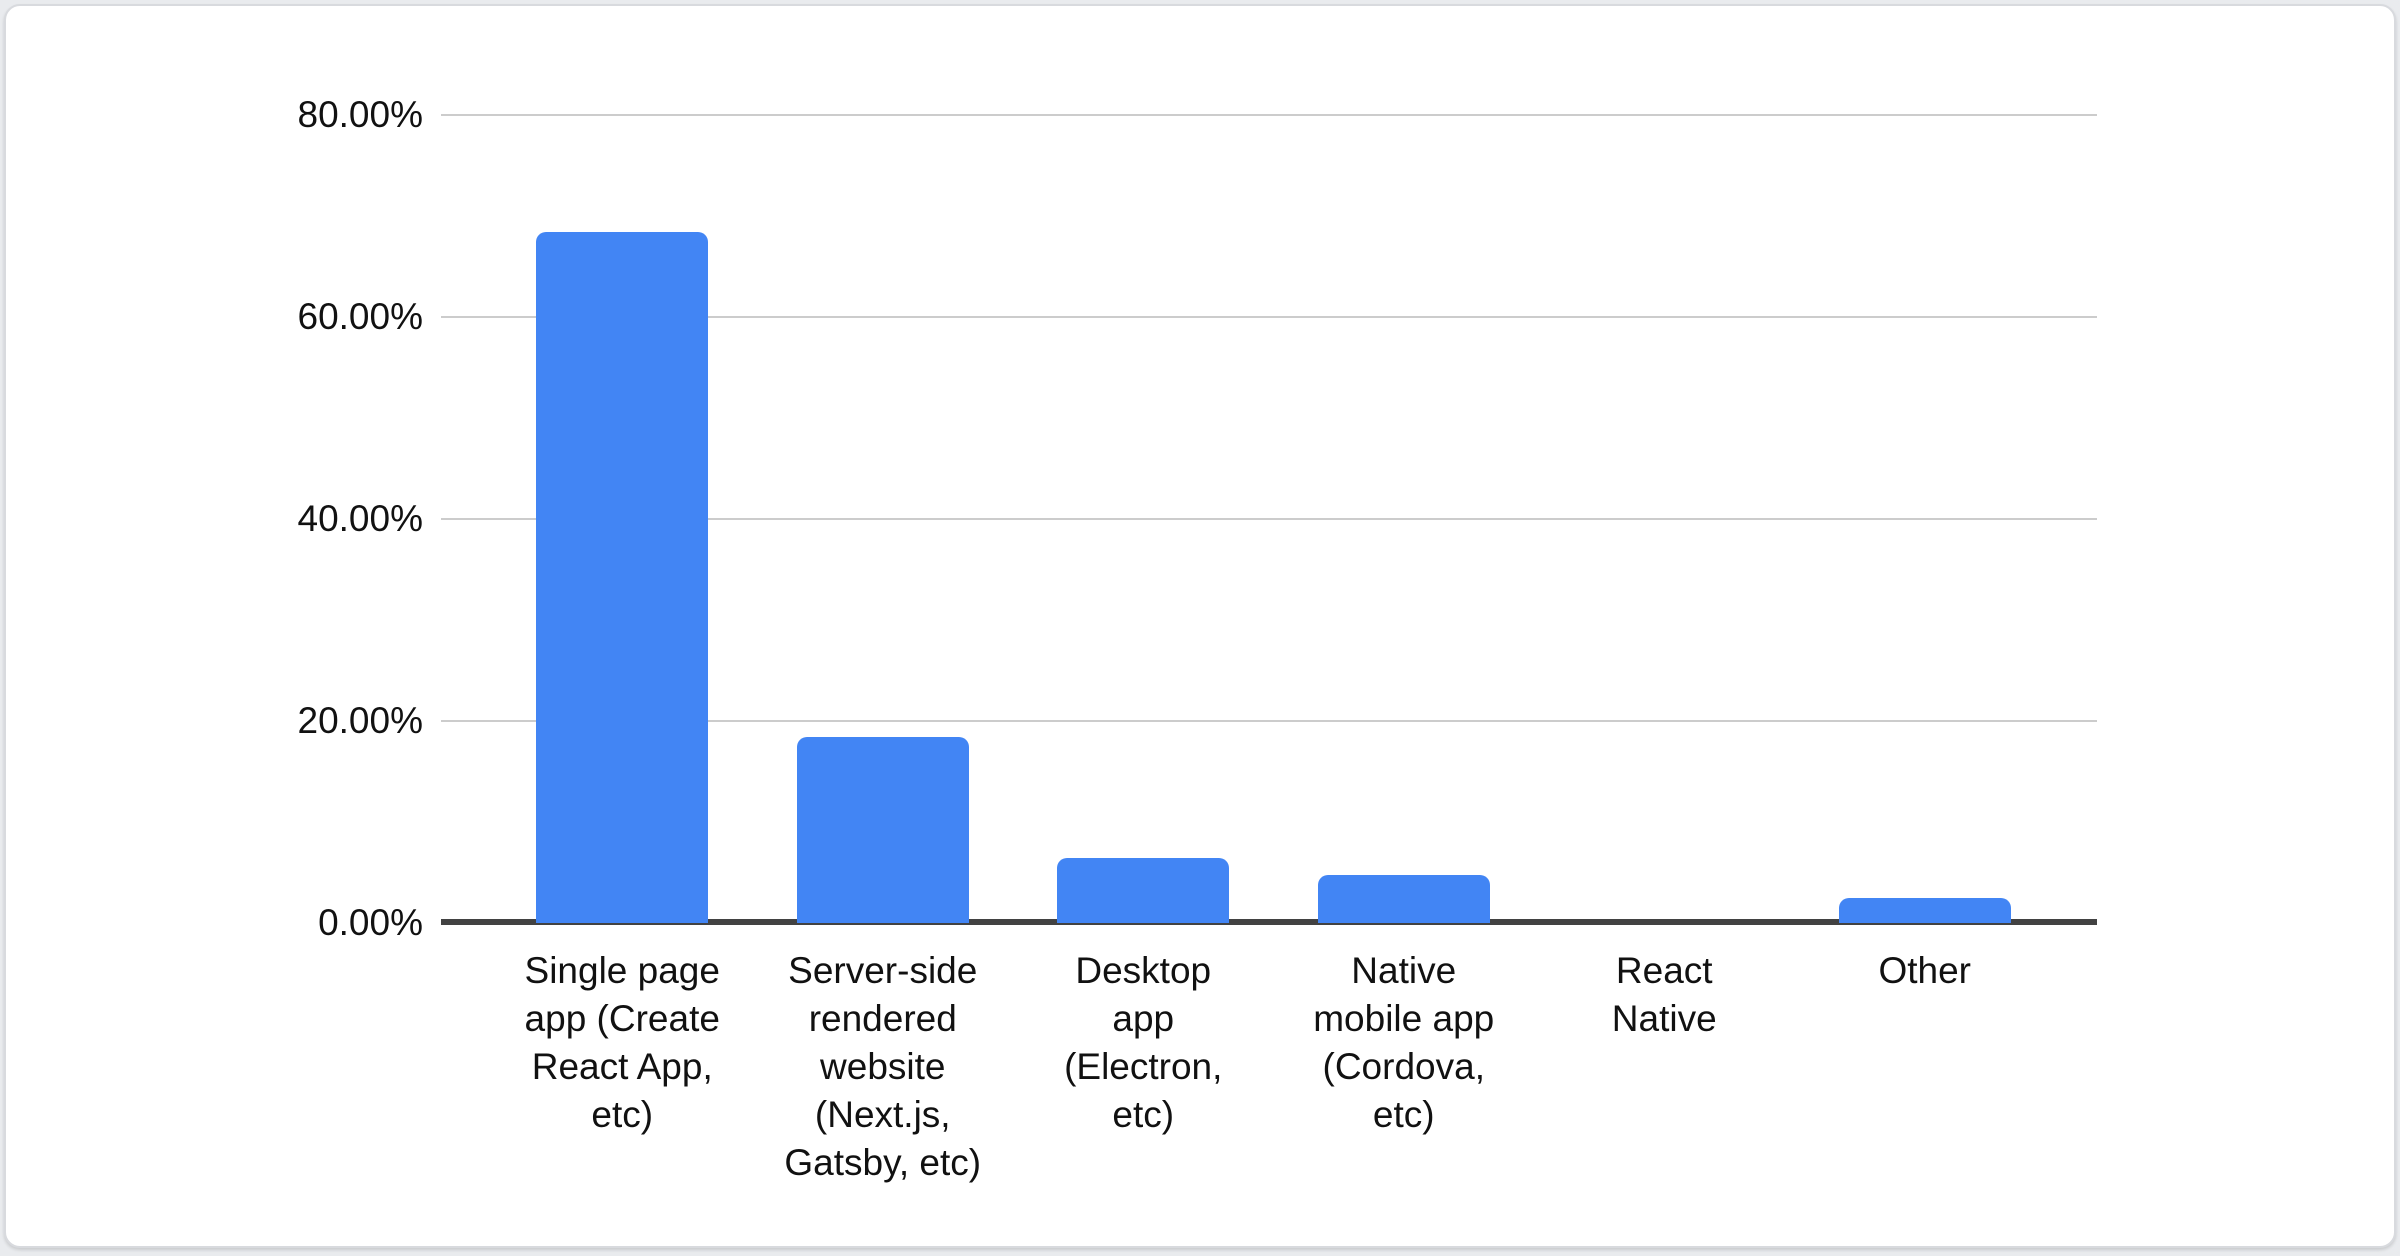 The width and height of the screenshot is (2400, 1256). Describe the element at coordinates (360, 720) in the screenshot. I see `y-axis-tick-label: 20.00%` at that location.